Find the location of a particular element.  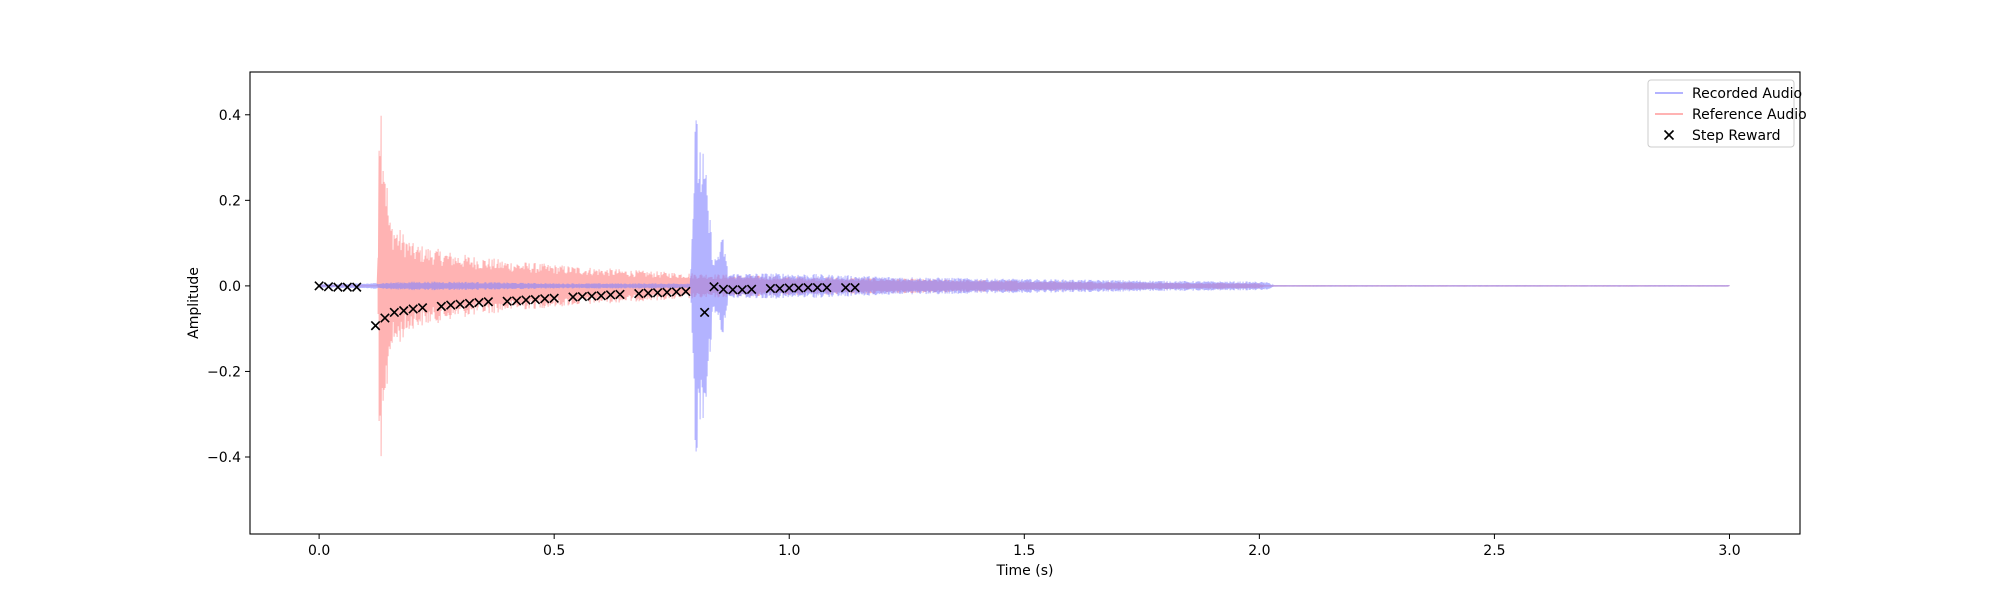

x-axis-ticks: 0.0 0.5 1.0 1.5 2.0 2.5 3.0 is located at coordinates (1024, 546).